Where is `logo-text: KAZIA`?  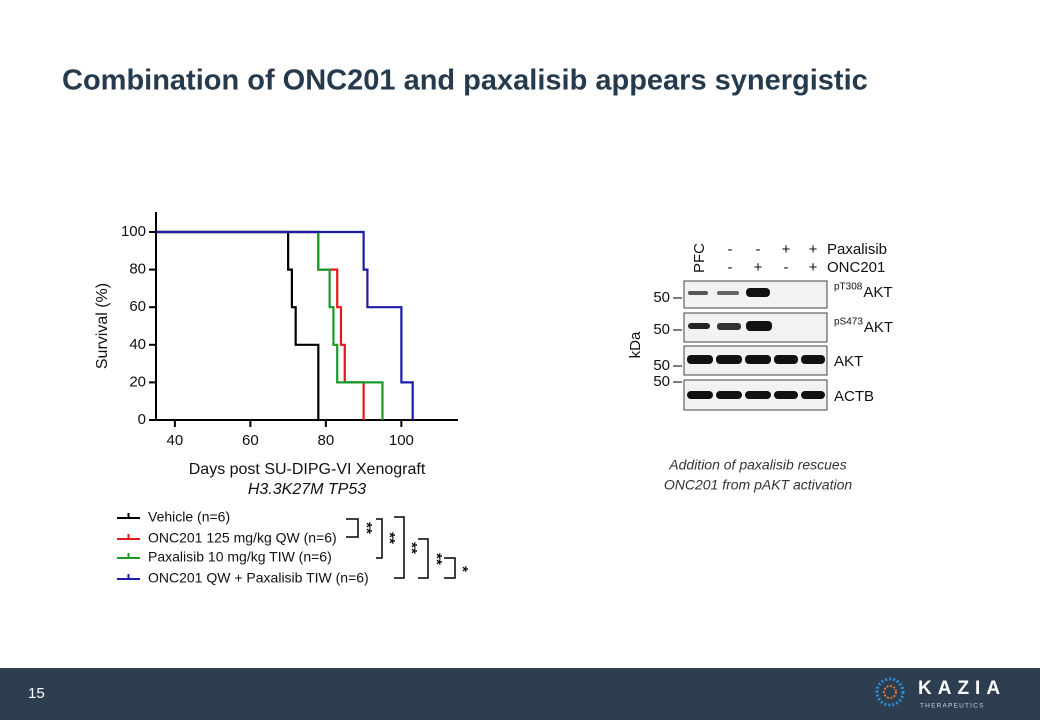 logo-text: KAZIA is located at coordinates (962, 688).